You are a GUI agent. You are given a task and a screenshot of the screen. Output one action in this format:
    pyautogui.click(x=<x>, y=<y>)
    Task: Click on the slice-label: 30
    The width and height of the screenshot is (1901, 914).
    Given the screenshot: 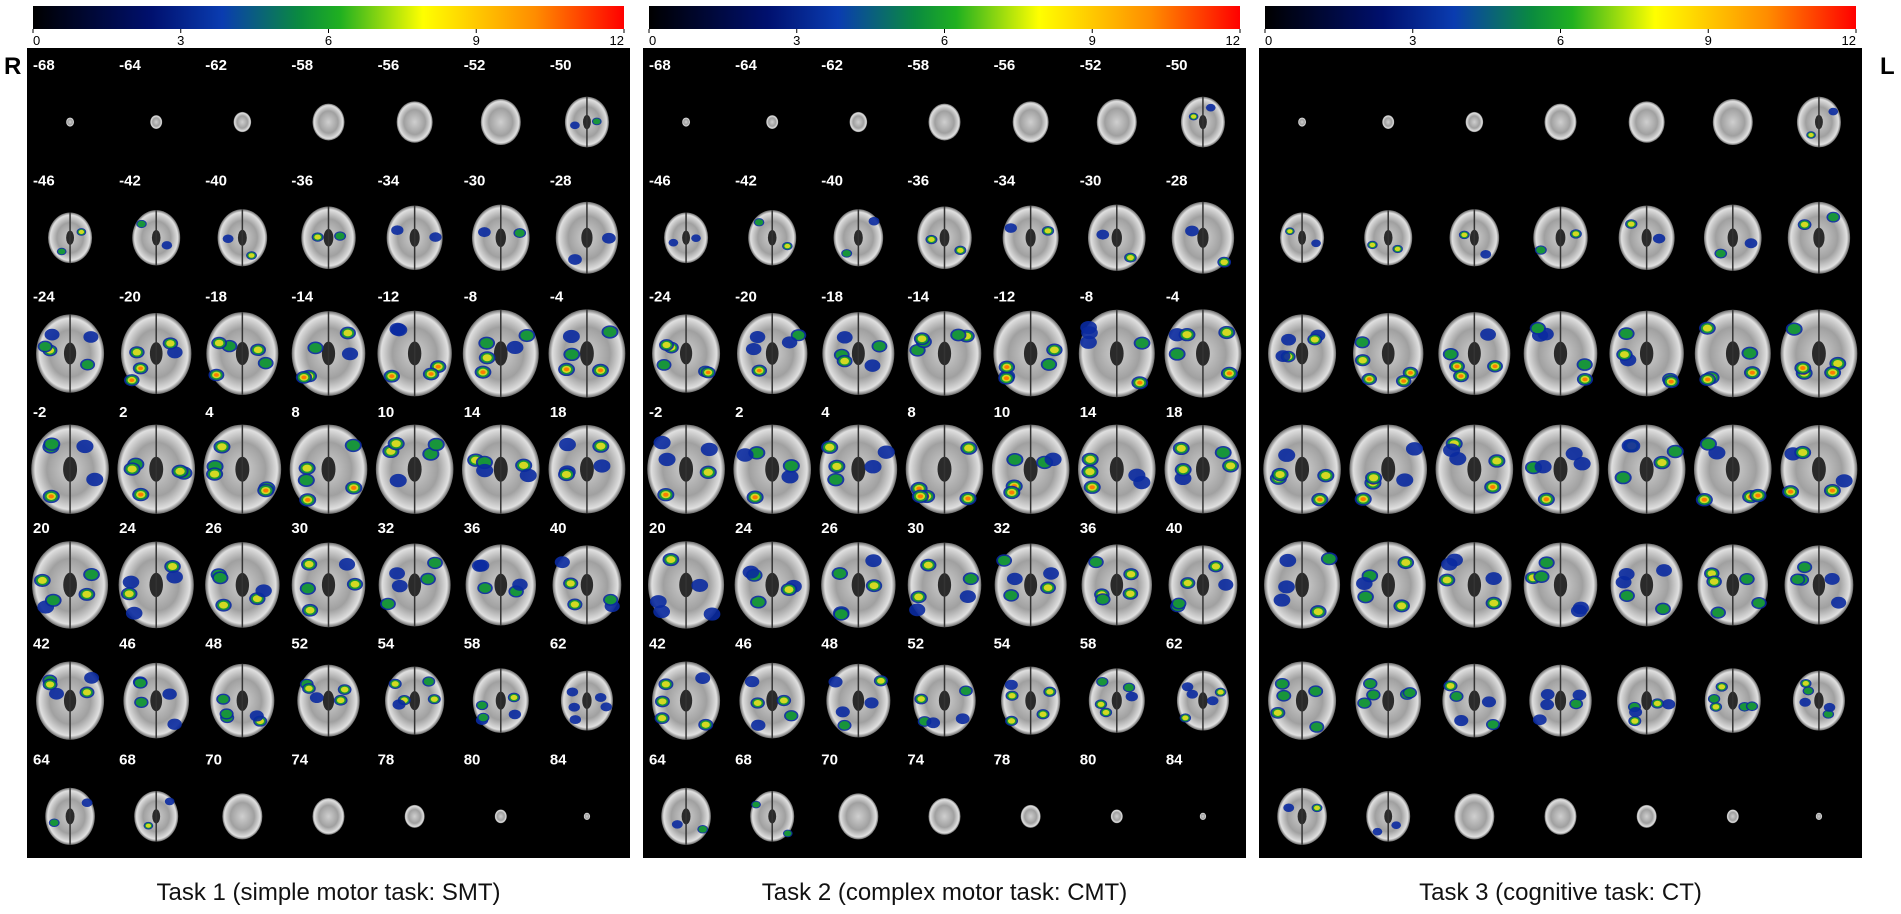 What is the action you would take?
    pyautogui.click(x=915, y=528)
    